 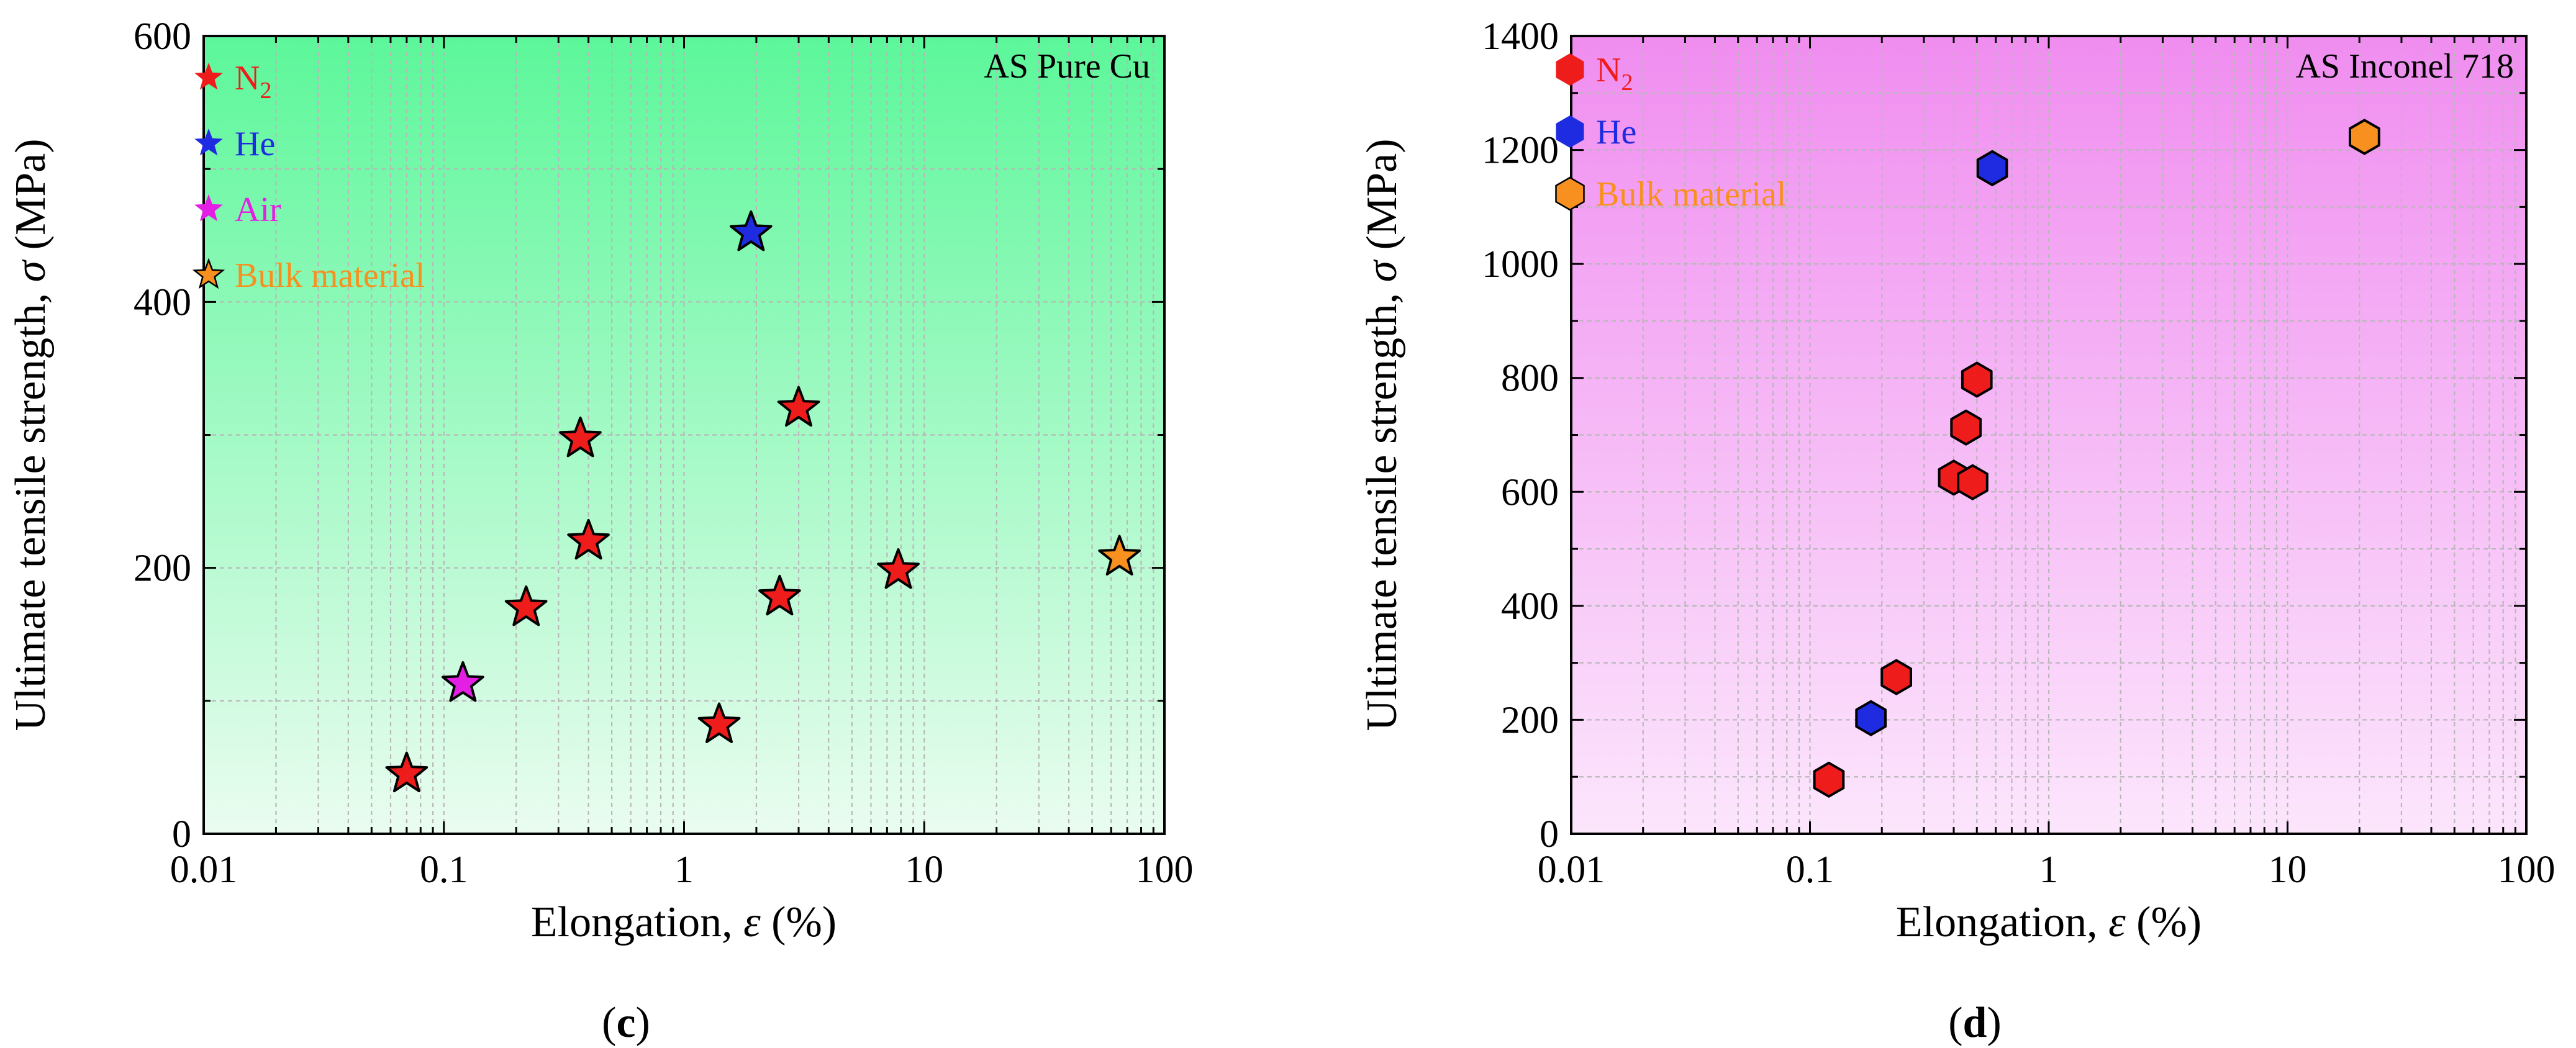 What do you see at coordinates (1067, 66) in the screenshot?
I see `chart-annotation: AS Pure Cu` at bounding box center [1067, 66].